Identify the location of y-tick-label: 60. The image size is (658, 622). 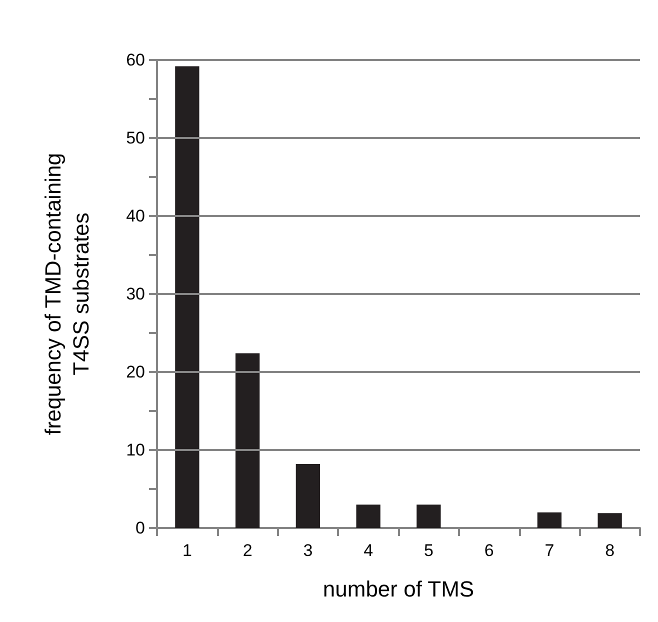
(135, 60).